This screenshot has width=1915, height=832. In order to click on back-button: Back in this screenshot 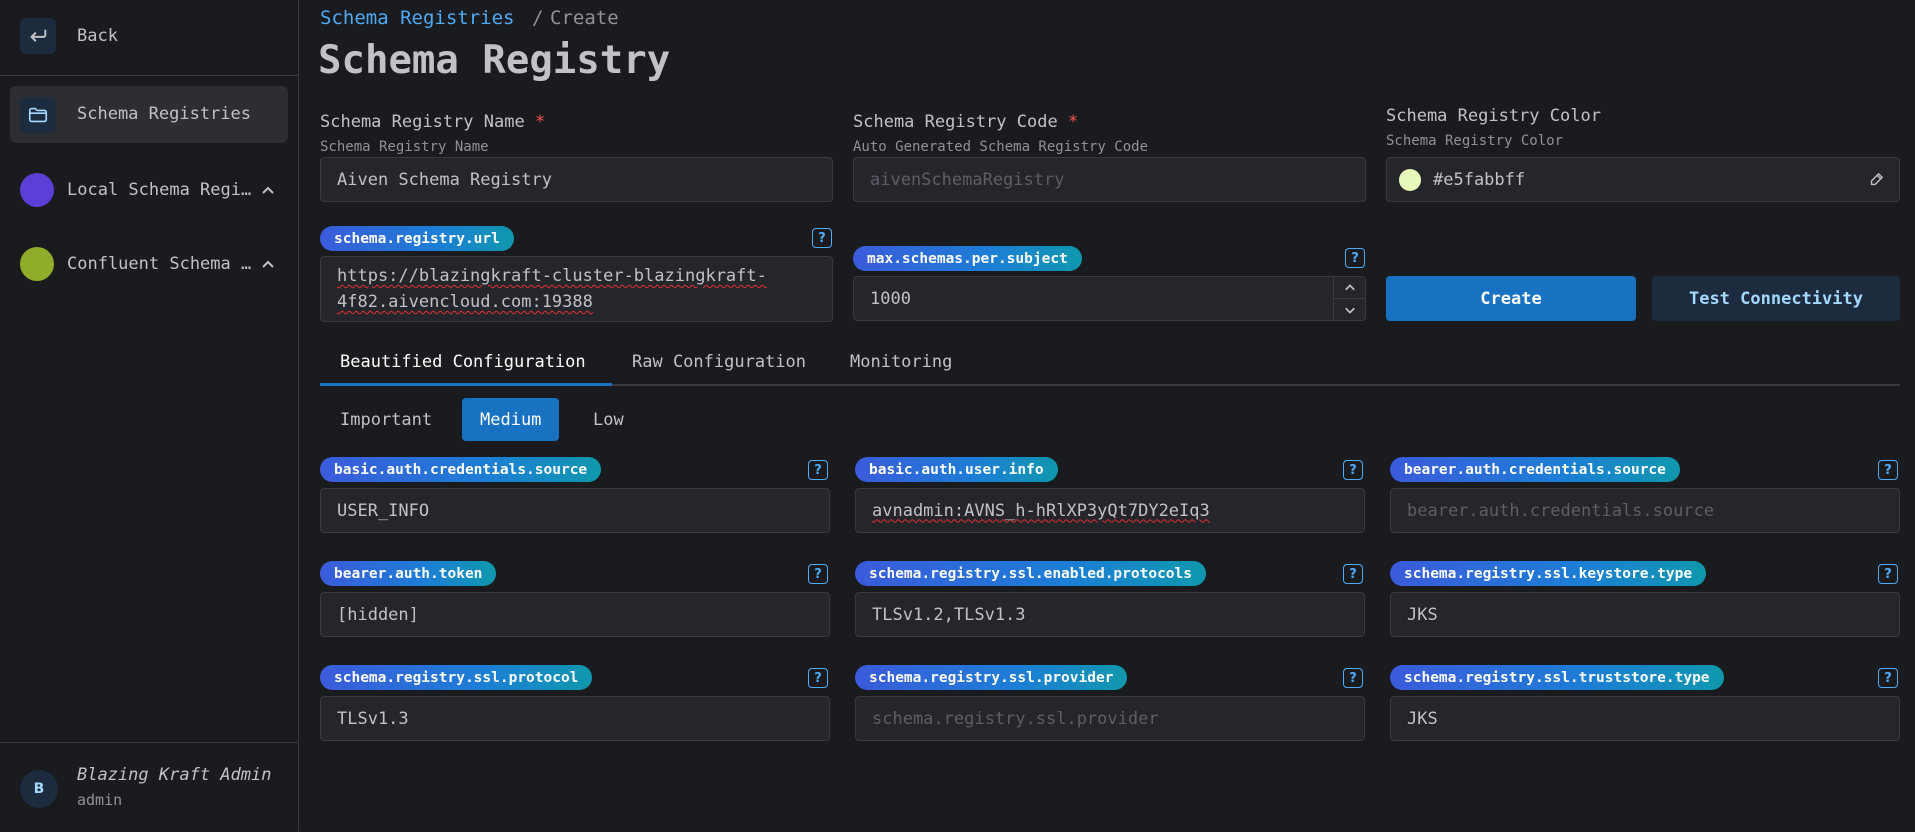, I will do `click(149, 38)`.